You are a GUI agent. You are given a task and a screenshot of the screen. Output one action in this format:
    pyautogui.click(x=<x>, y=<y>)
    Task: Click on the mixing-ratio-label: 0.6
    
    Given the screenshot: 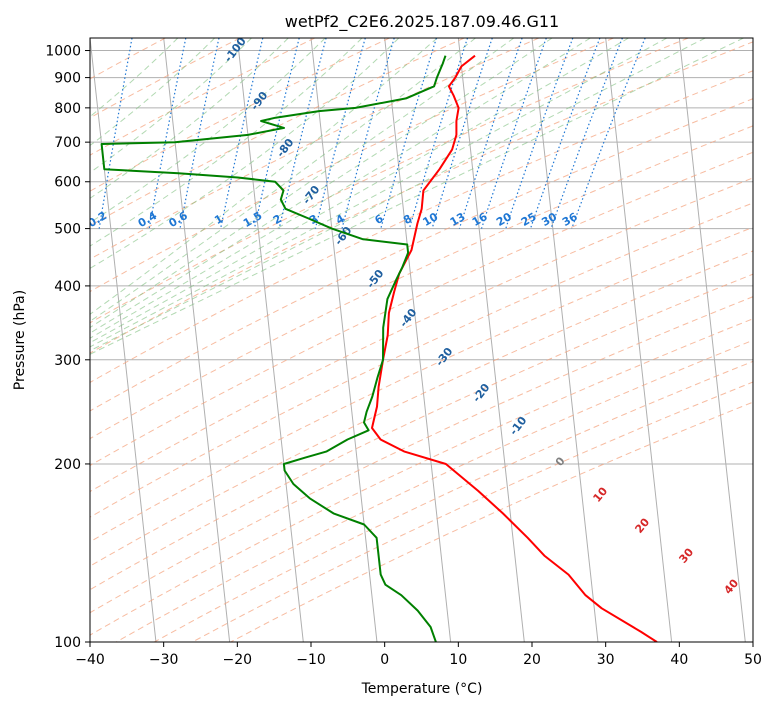 What is the action you would take?
    pyautogui.click(x=179, y=219)
    